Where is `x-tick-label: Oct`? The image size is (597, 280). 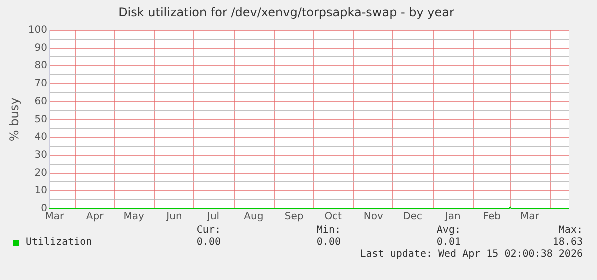 x-tick-label: Oct is located at coordinates (333, 217).